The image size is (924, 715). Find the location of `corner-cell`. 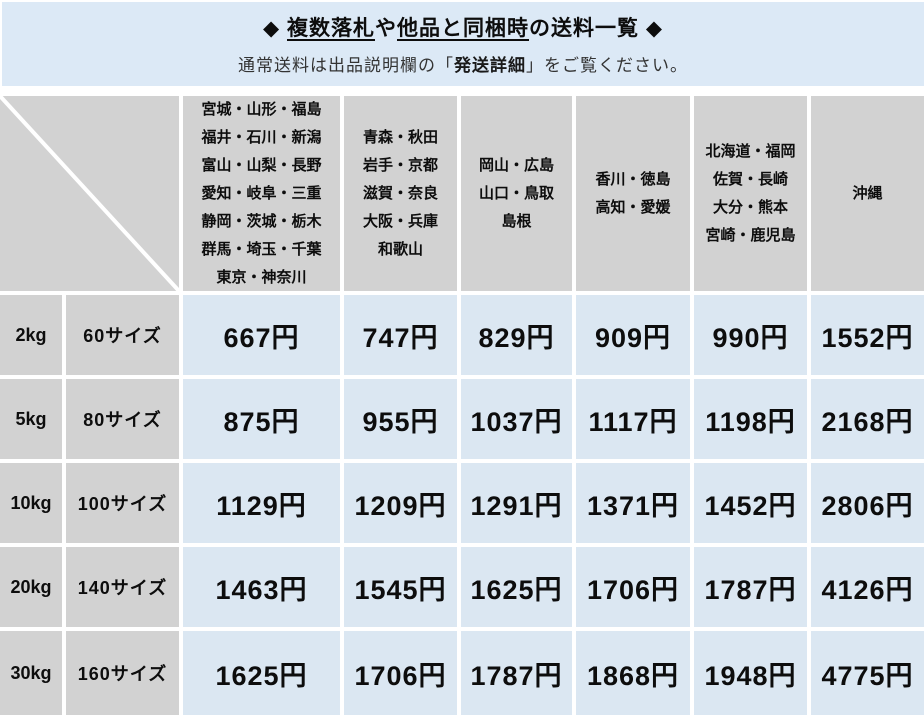

corner-cell is located at coordinates (89, 193).